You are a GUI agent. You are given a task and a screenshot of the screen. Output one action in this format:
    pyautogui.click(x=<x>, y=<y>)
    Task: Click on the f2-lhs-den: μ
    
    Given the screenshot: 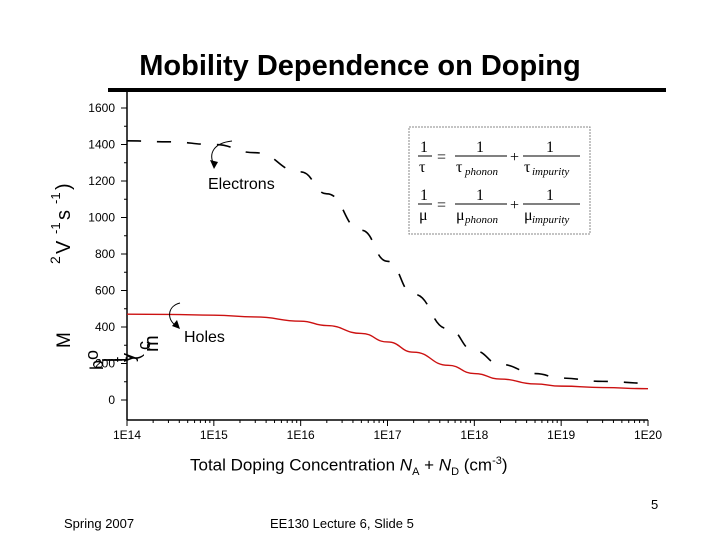 What is the action you would take?
    pyautogui.click(x=423, y=215)
    